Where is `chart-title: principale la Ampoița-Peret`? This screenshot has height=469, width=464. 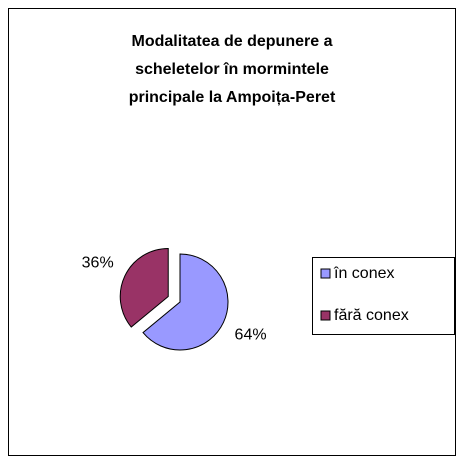 chart-title: principale la Ampoița-Peret is located at coordinates (232, 97).